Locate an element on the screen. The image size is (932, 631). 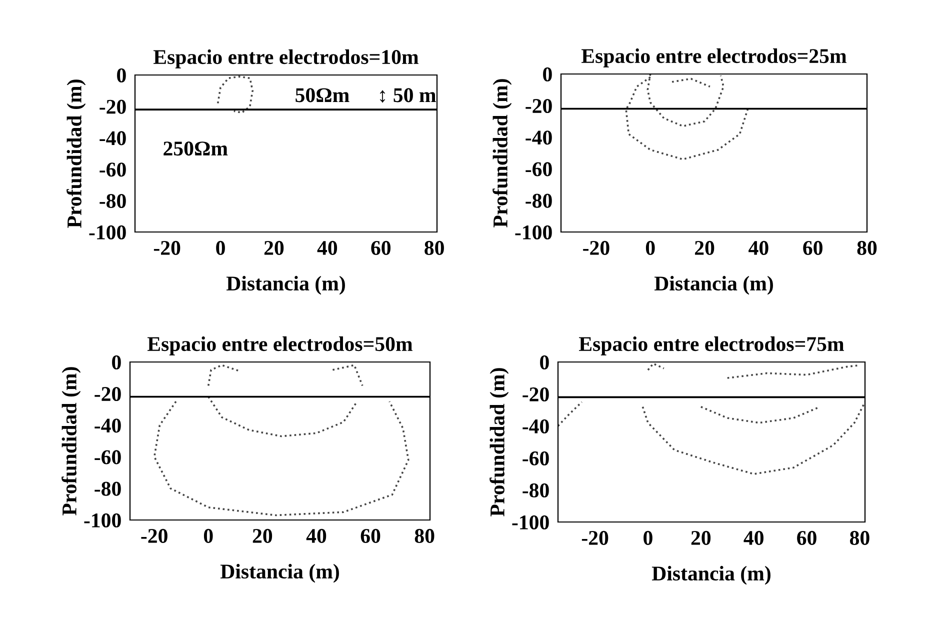
chart-title: Espacio entre electrodos=10m is located at coordinates (285, 58).